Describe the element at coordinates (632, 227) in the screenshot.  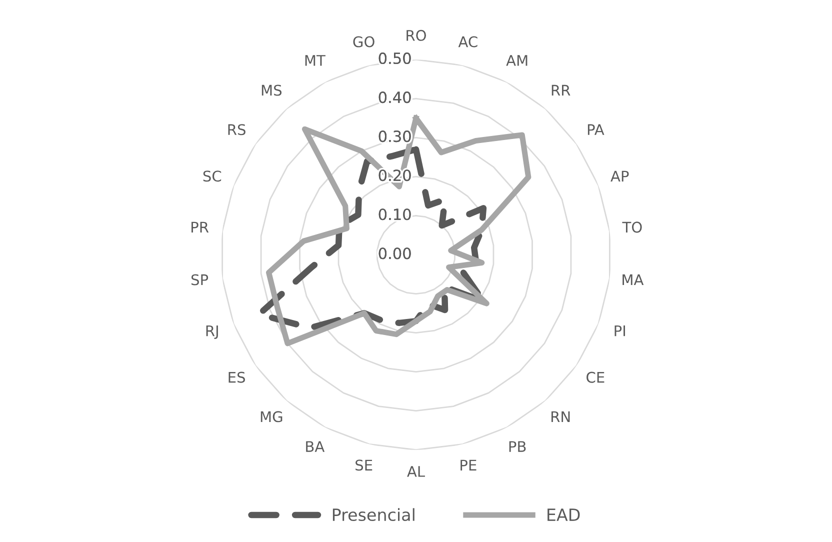
I see `spoke-label: TO` at that location.